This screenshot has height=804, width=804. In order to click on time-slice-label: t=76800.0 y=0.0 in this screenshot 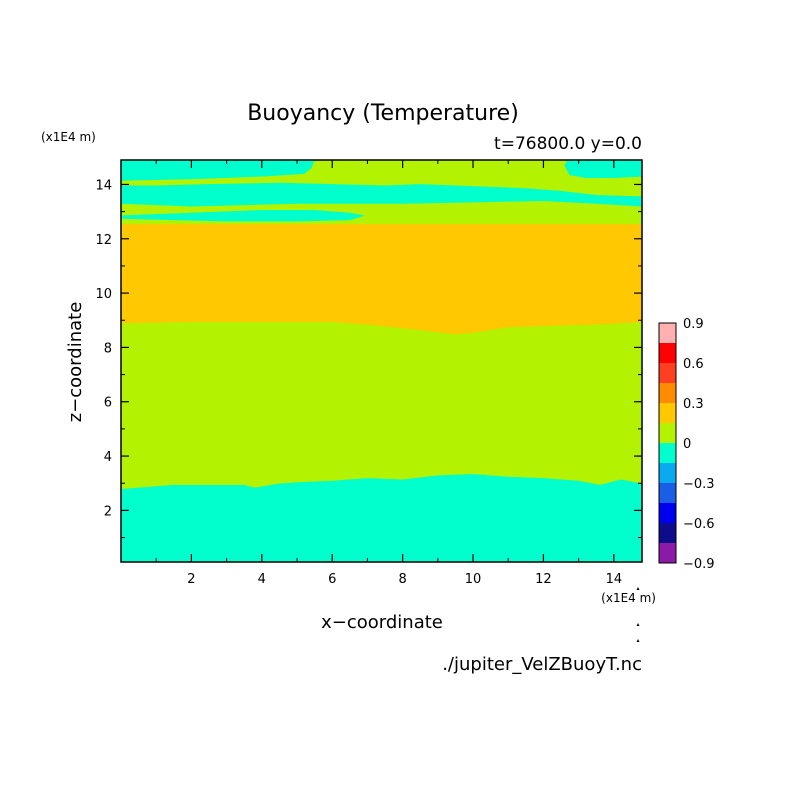, I will do `click(568, 144)`.